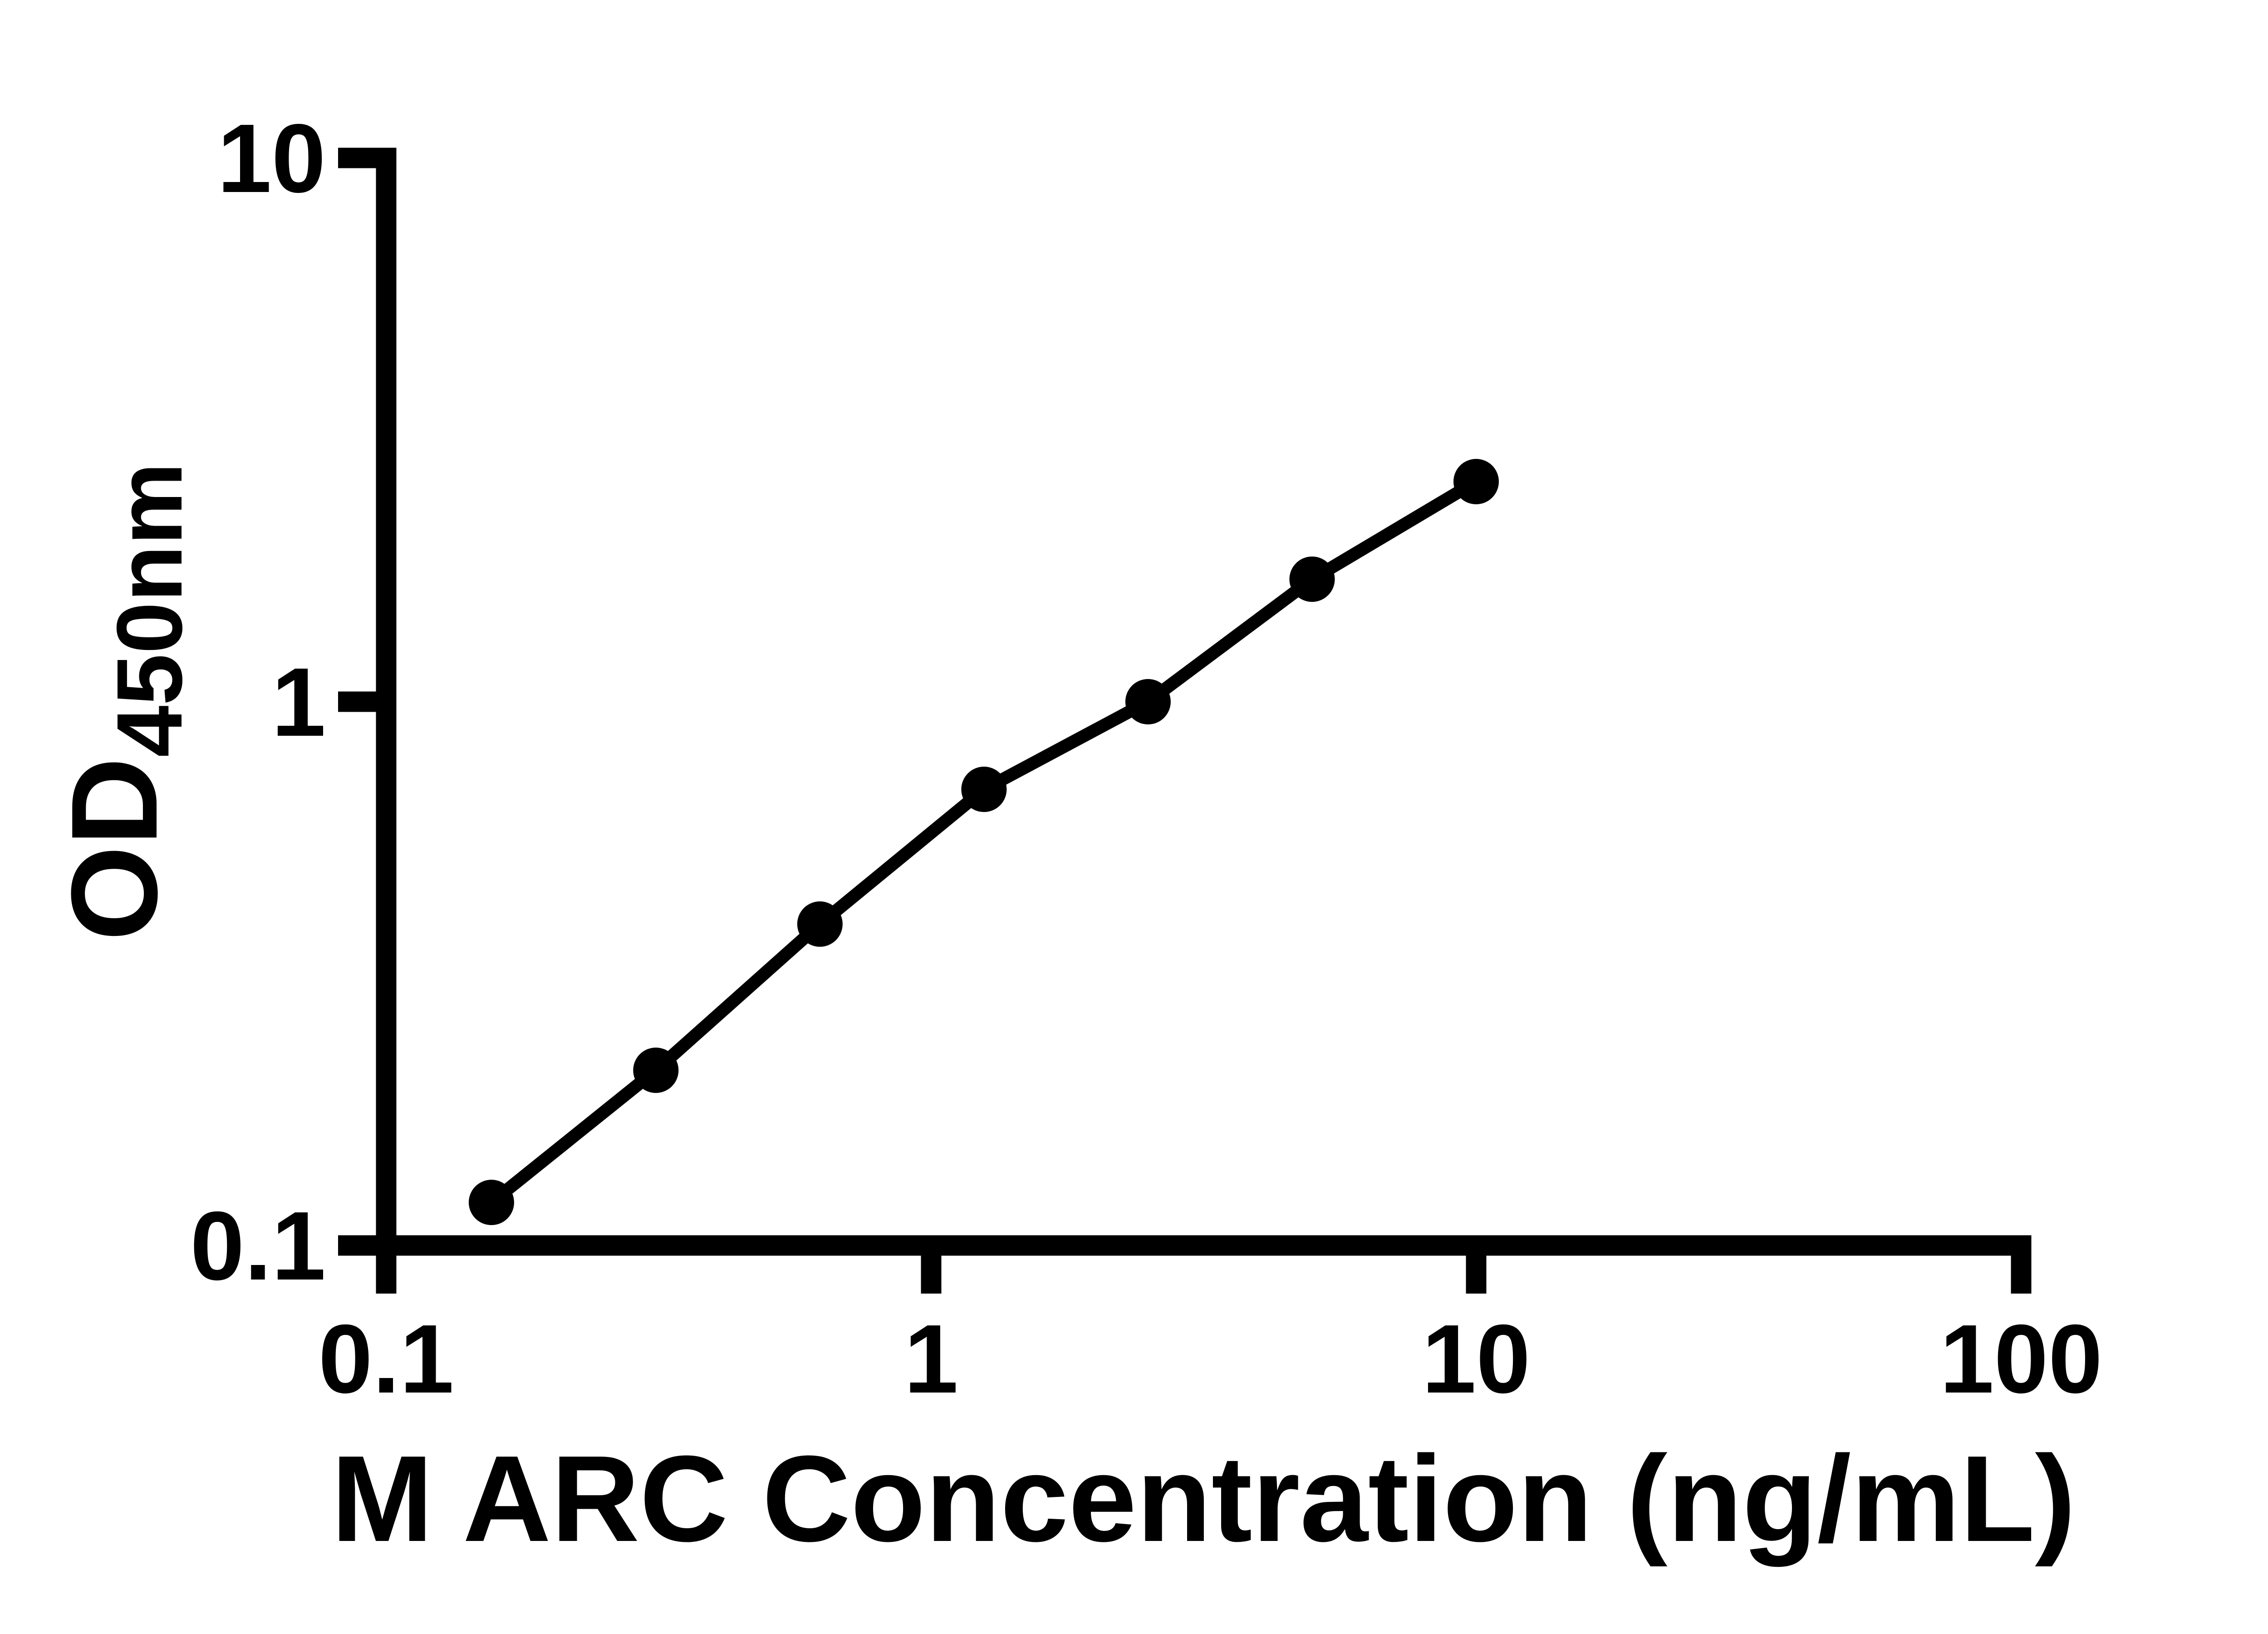  I want to click on x-tick-label: 1, so click(931, 1358).